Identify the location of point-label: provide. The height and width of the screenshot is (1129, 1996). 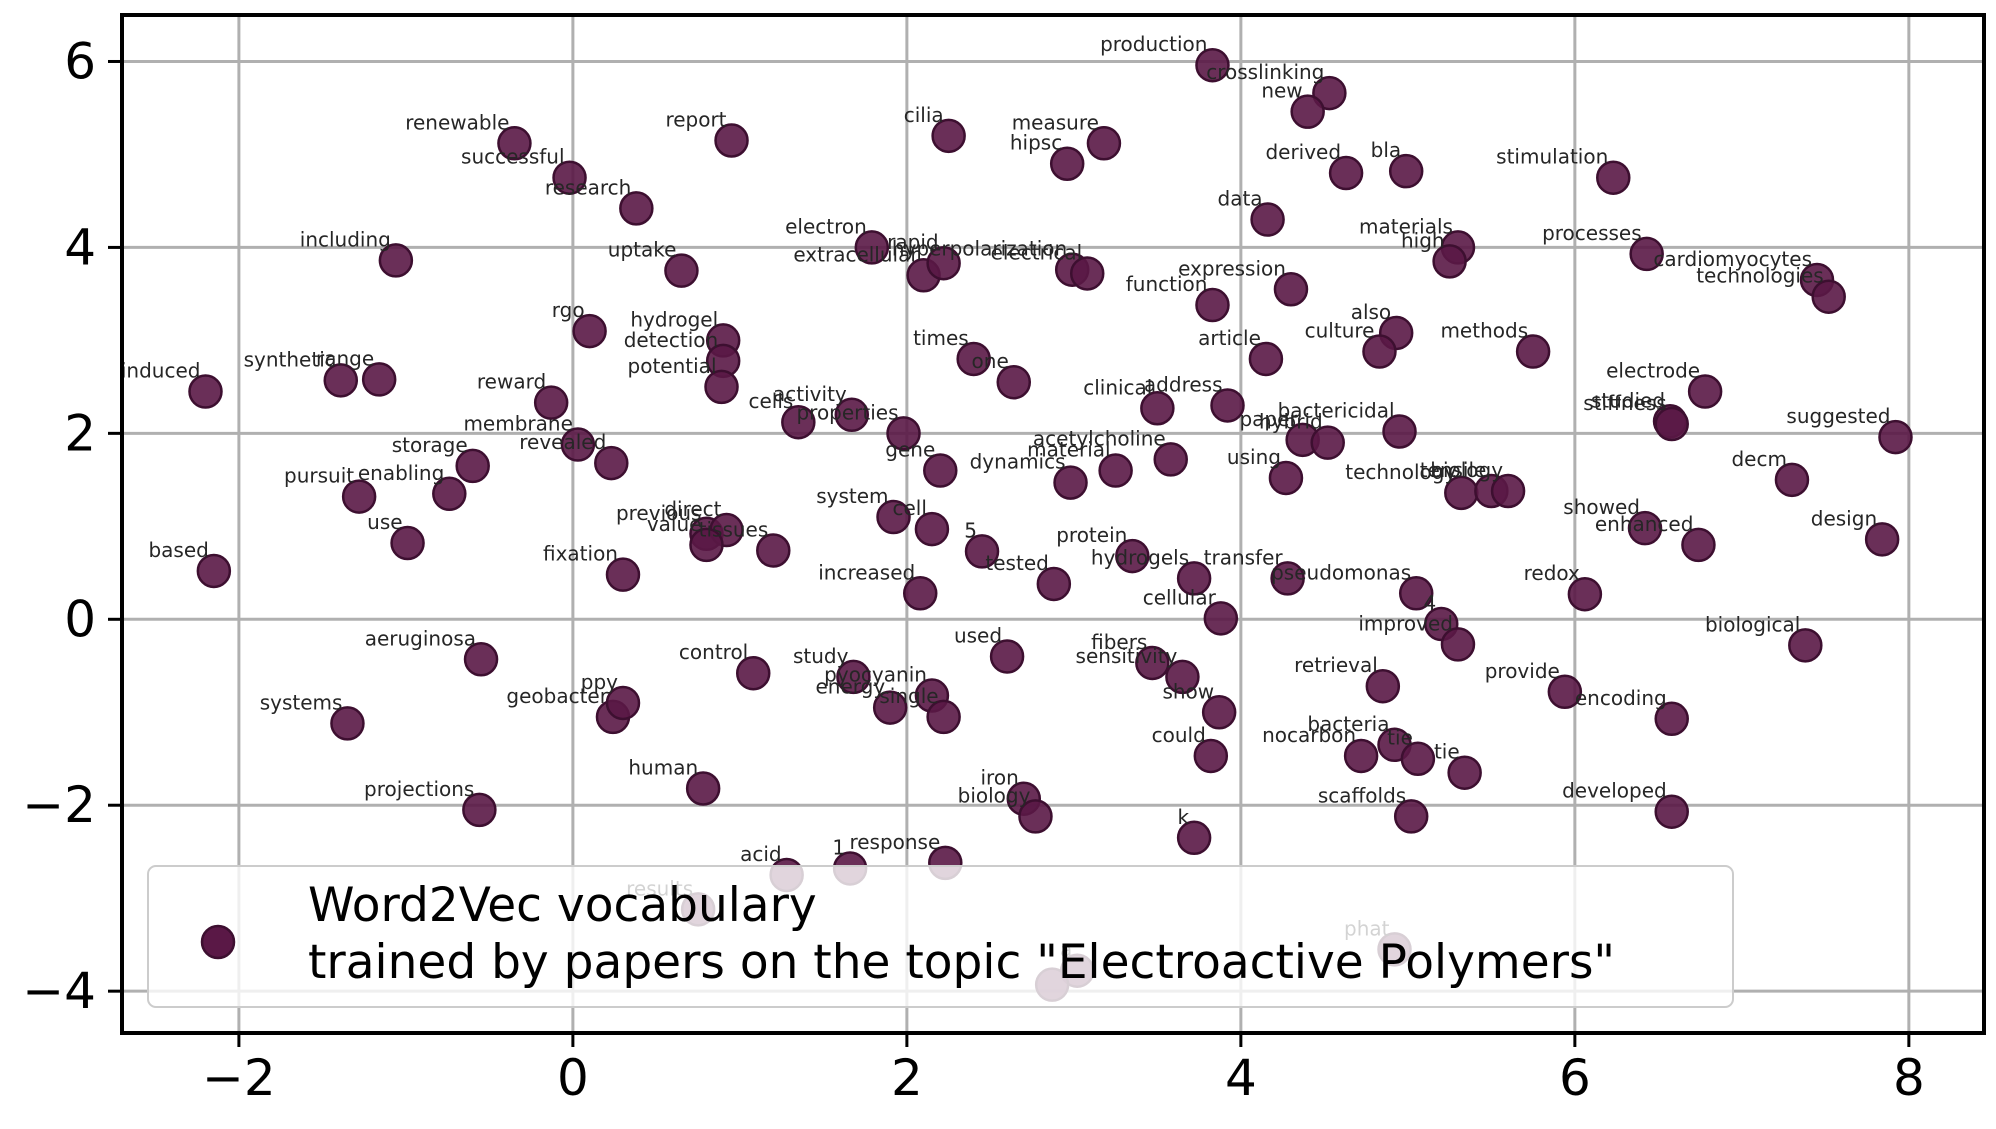
(1522, 671).